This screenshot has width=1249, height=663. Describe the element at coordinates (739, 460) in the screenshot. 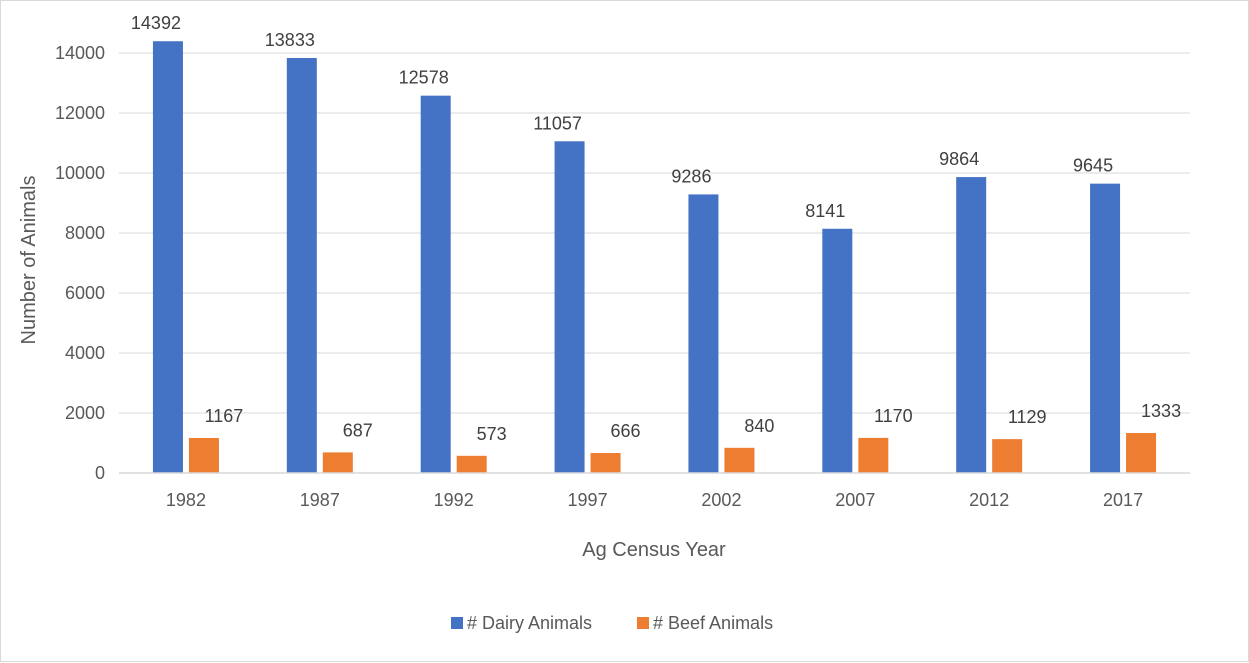

I see `beef-bar-2002` at that location.